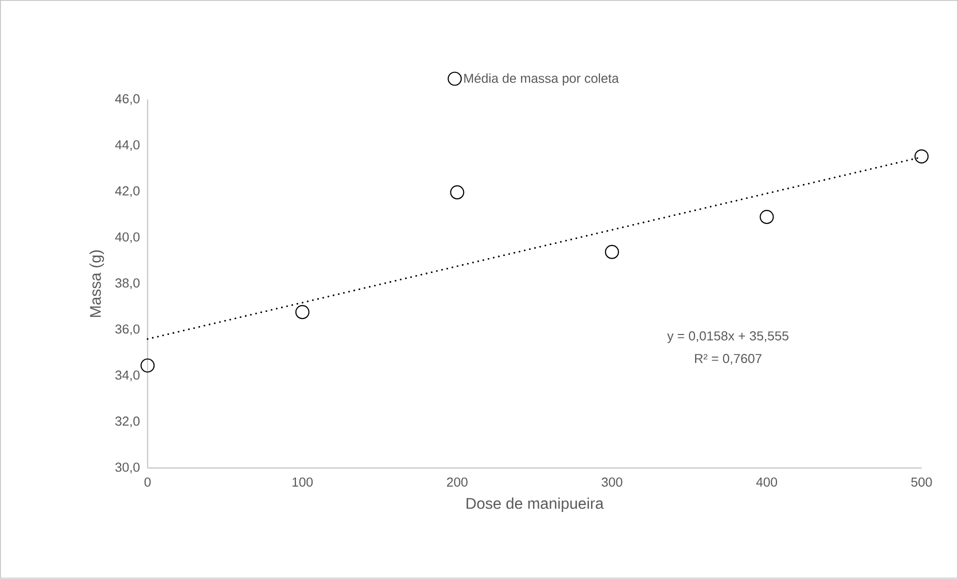 The width and height of the screenshot is (958, 579). Describe the element at coordinates (127, 330) in the screenshot. I see `y-tick-label: 36,0` at that location.